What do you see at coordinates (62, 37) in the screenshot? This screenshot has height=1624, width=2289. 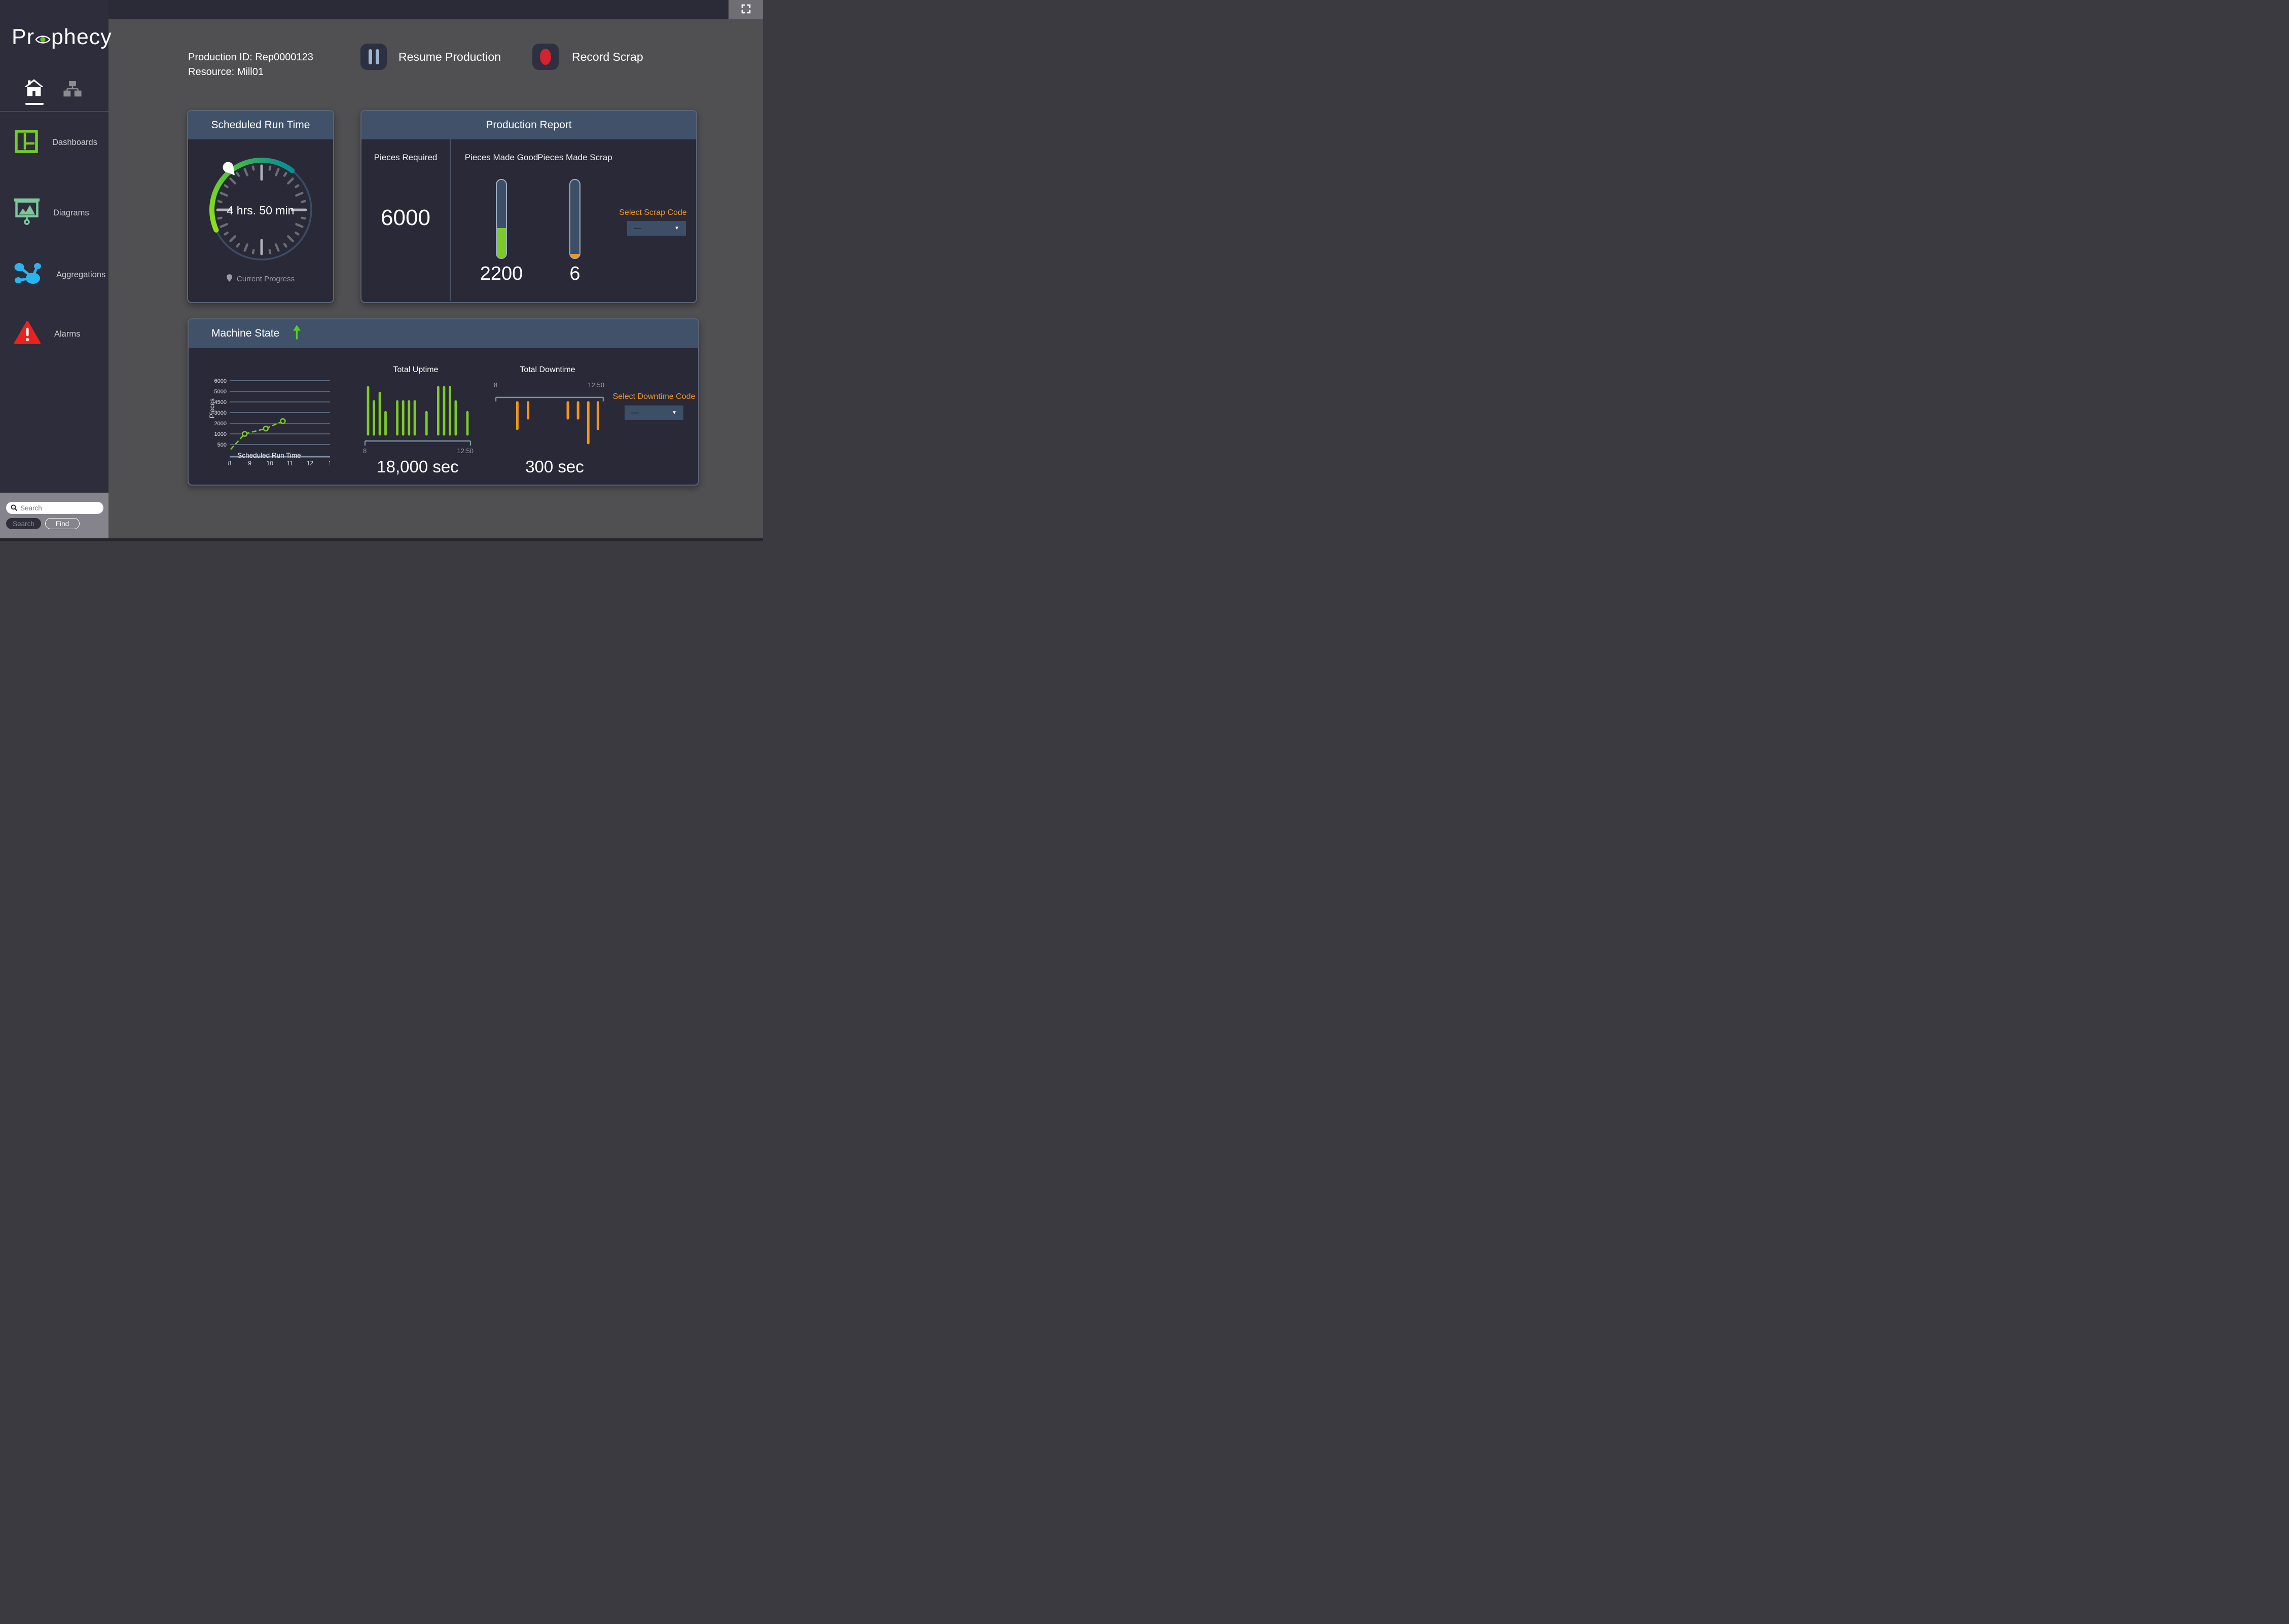 I see `app-logo: Pr phecy` at bounding box center [62, 37].